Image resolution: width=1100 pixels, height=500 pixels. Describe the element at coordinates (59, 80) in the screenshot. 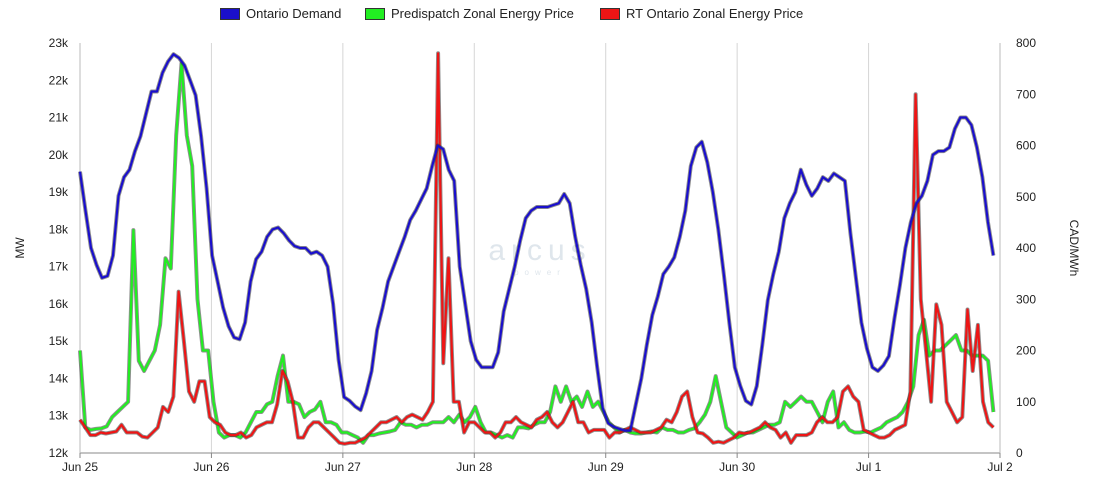

I see `y-tick-label: 22k` at that location.